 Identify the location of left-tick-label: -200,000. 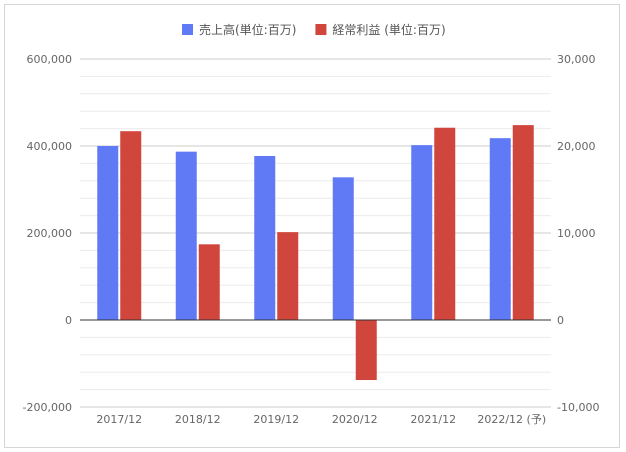
(47, 407).